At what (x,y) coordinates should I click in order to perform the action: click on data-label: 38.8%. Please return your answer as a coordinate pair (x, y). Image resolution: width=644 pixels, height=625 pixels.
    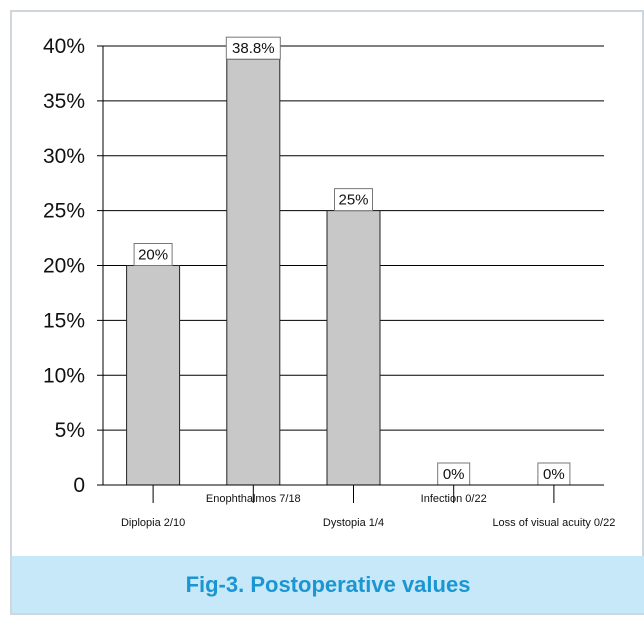
    Looking at the image, I should click on (253, 48).